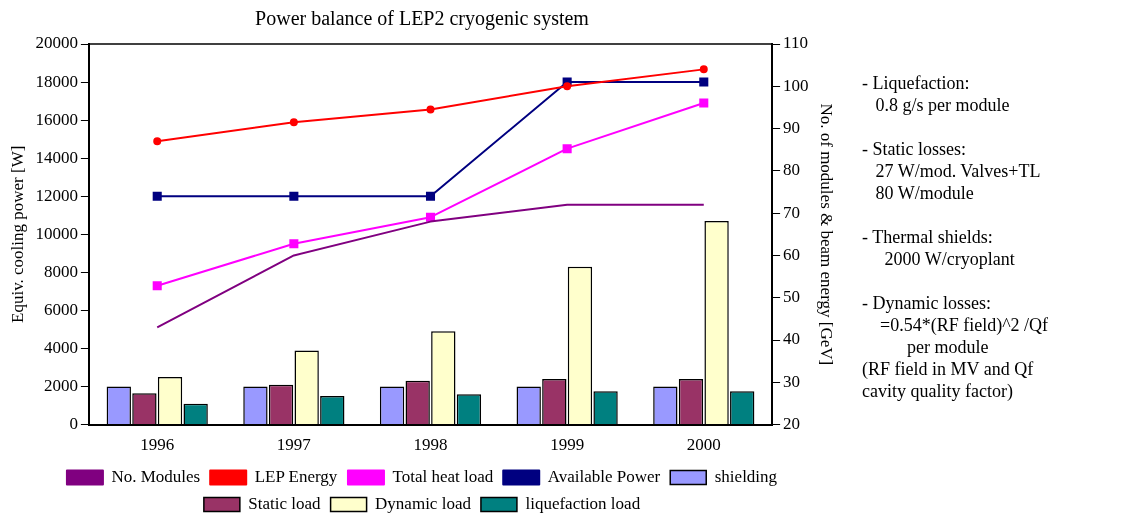 This screenshot has height=527, width=1137. What do you see at coordinates (792, 170) in the screenshot?
I see `y2-tick-label: 80` at bounding box center [792, 170].